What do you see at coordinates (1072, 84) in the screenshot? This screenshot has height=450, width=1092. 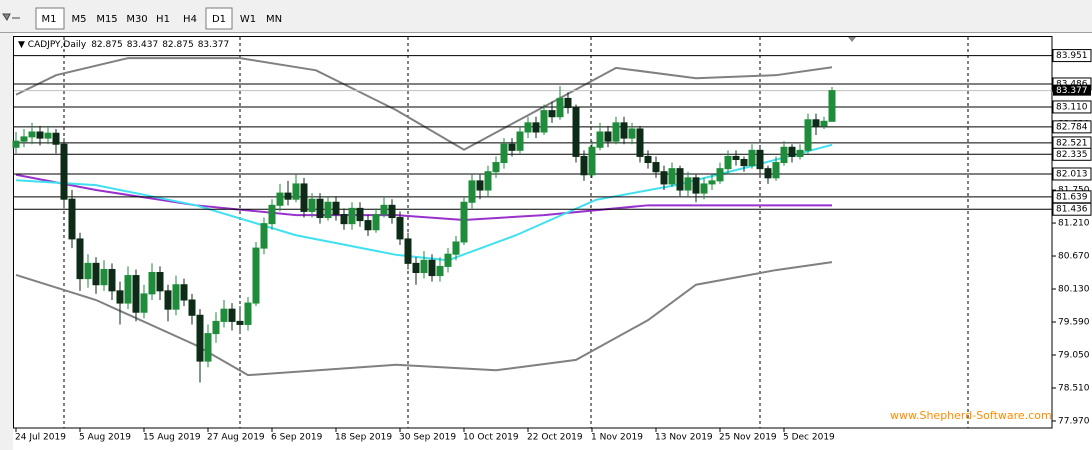 I see `level-label: 83.486` at bounding box center [1072, 84].